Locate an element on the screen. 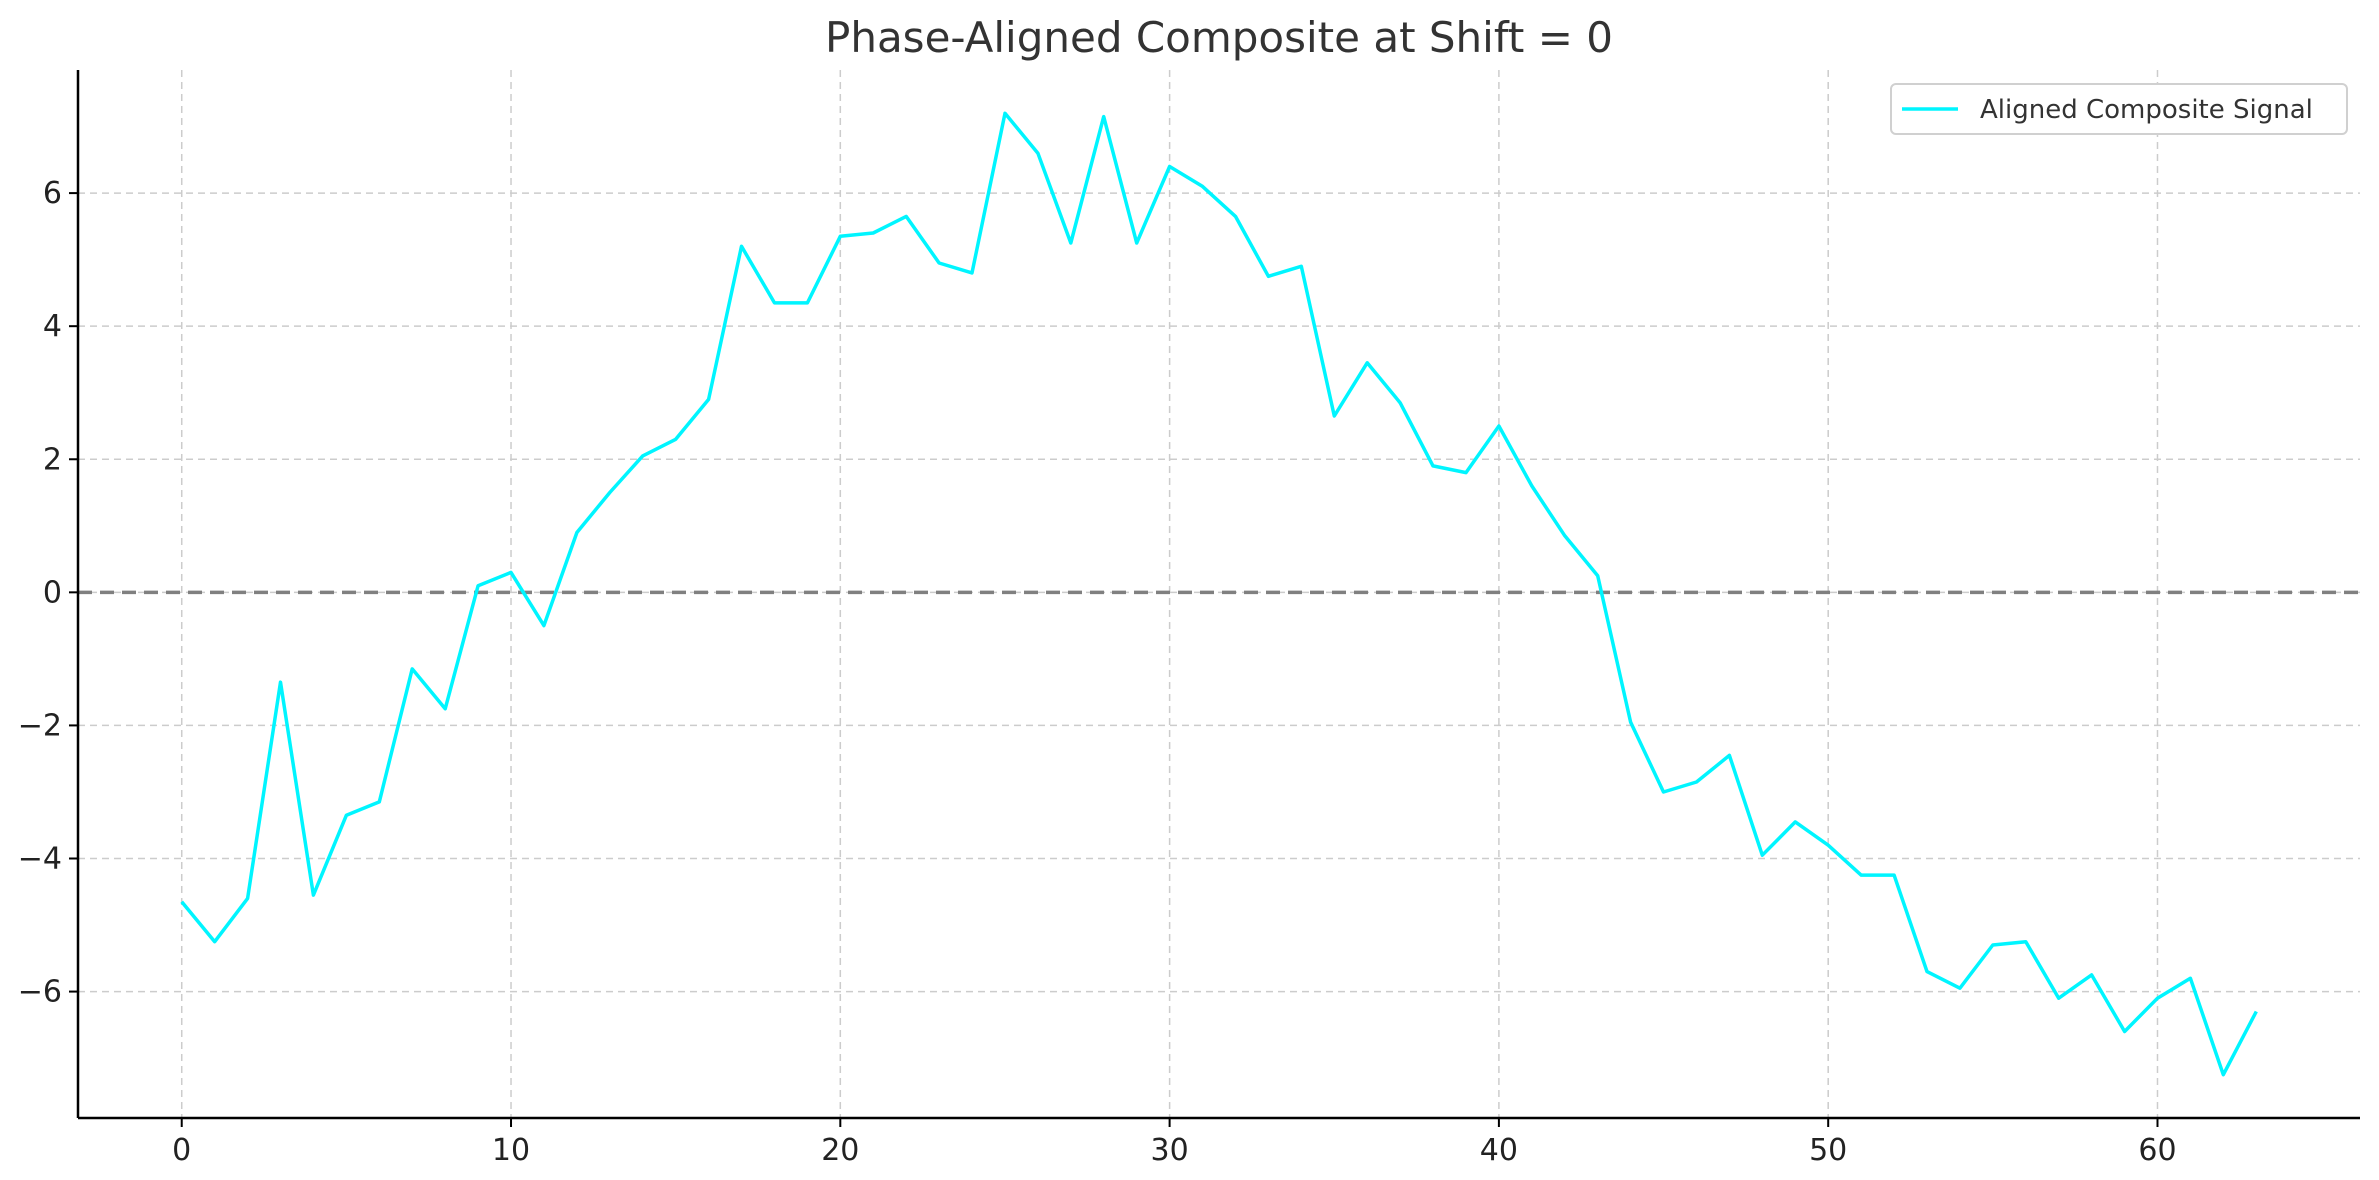  legend-box is located at coordinates (2119, 109).